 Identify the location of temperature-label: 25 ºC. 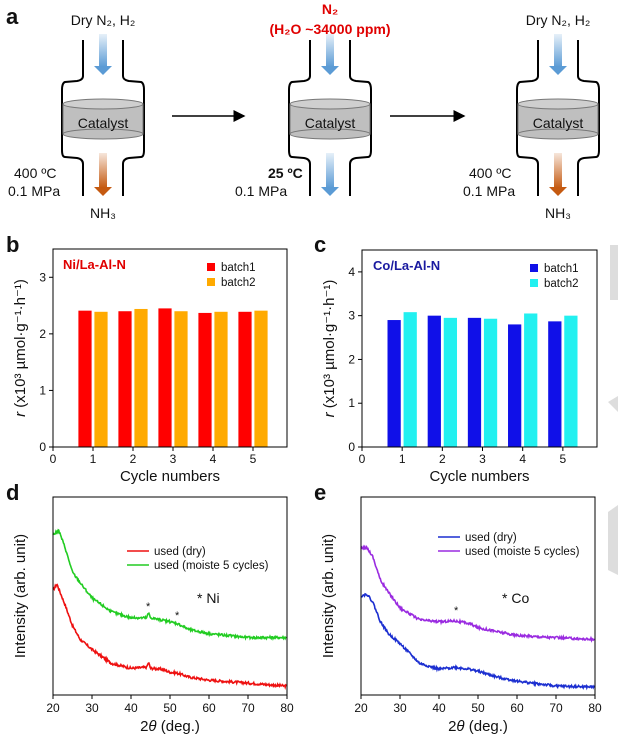
(285, 173).